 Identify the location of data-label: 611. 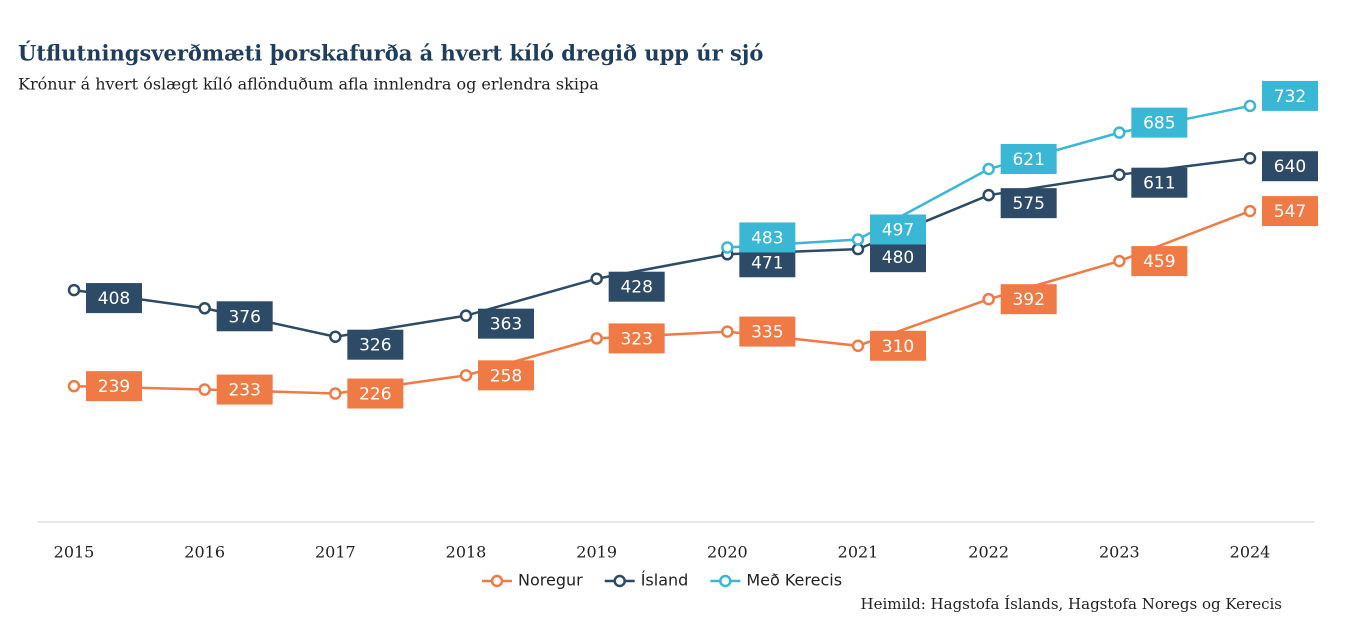
(1159, 184).